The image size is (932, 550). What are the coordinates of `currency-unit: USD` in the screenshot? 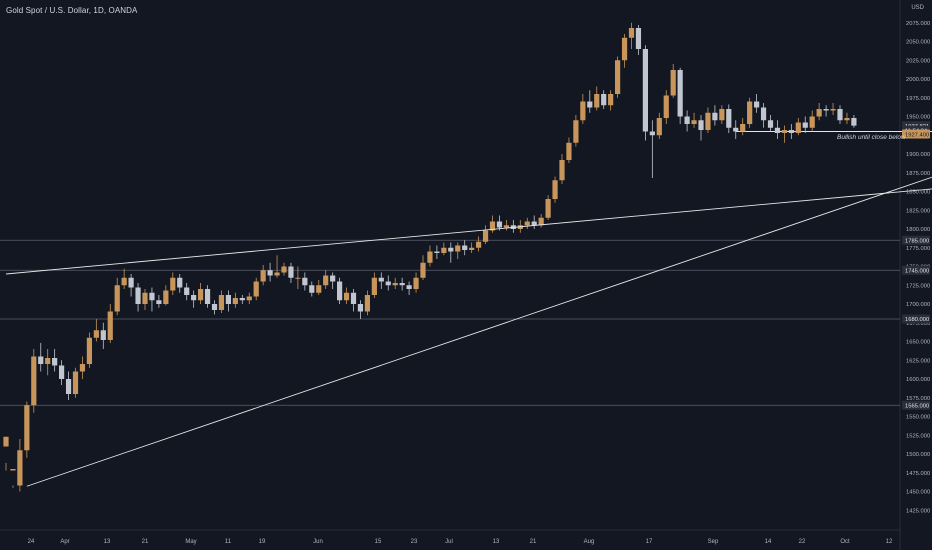 It's located at (917, 8).